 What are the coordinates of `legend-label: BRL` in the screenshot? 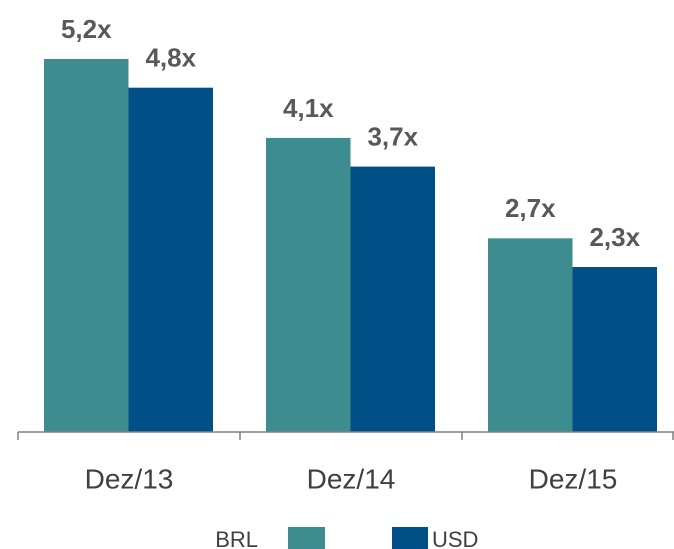 It's located at (236, 538).